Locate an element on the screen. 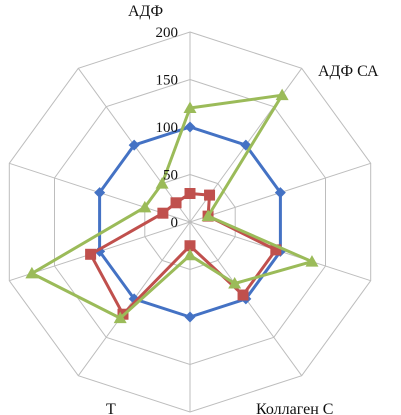  axis-label: Т is located at coordinates (111, 408).